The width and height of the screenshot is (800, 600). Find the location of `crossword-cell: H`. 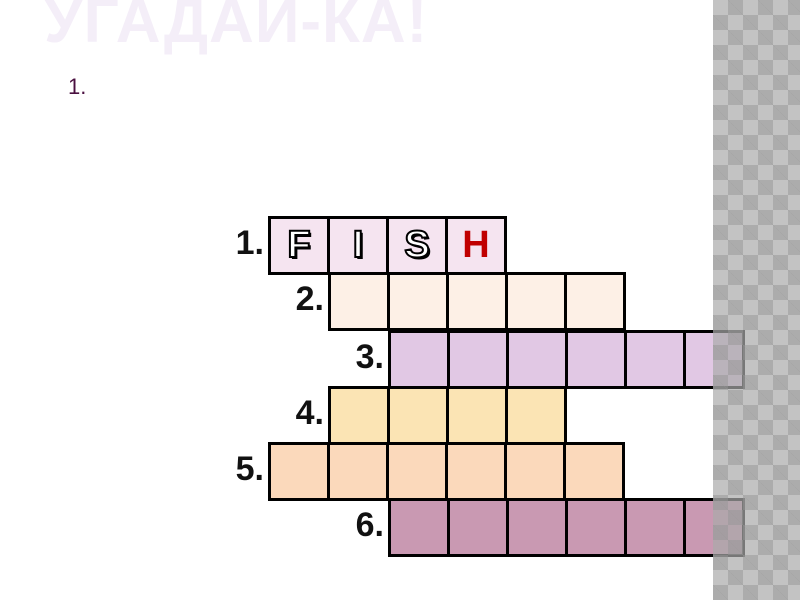

crossword-cell: H is located at coordinates (476, 245).